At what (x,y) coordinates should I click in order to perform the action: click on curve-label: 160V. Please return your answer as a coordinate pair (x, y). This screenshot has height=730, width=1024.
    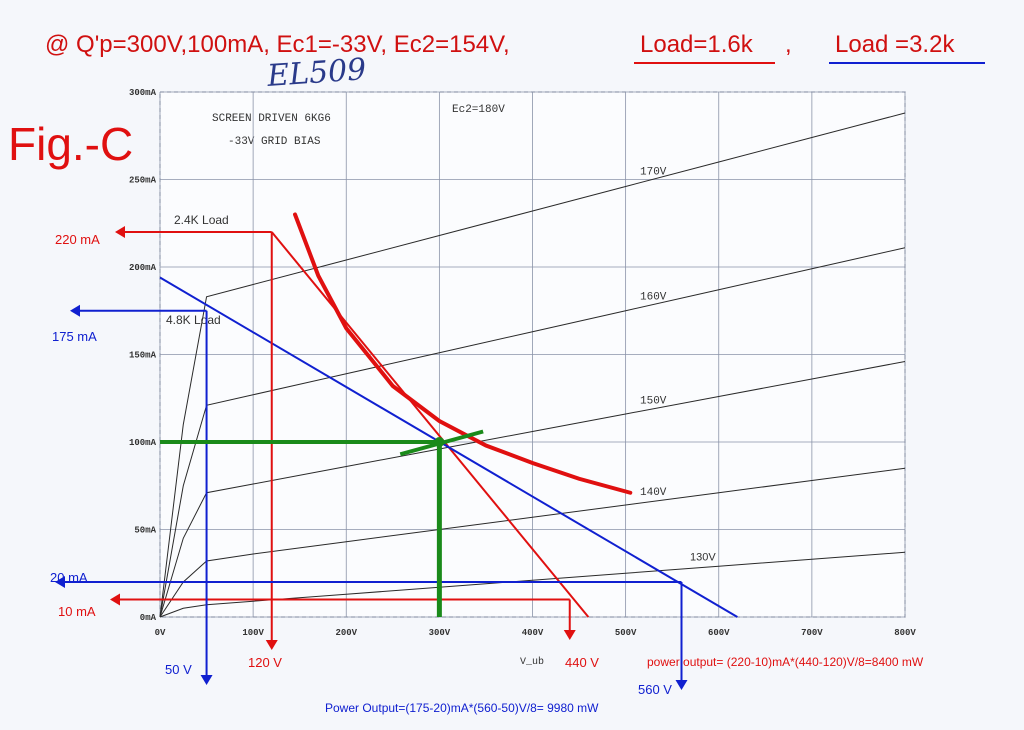
    Looking at the image, I should click on (653, 298).